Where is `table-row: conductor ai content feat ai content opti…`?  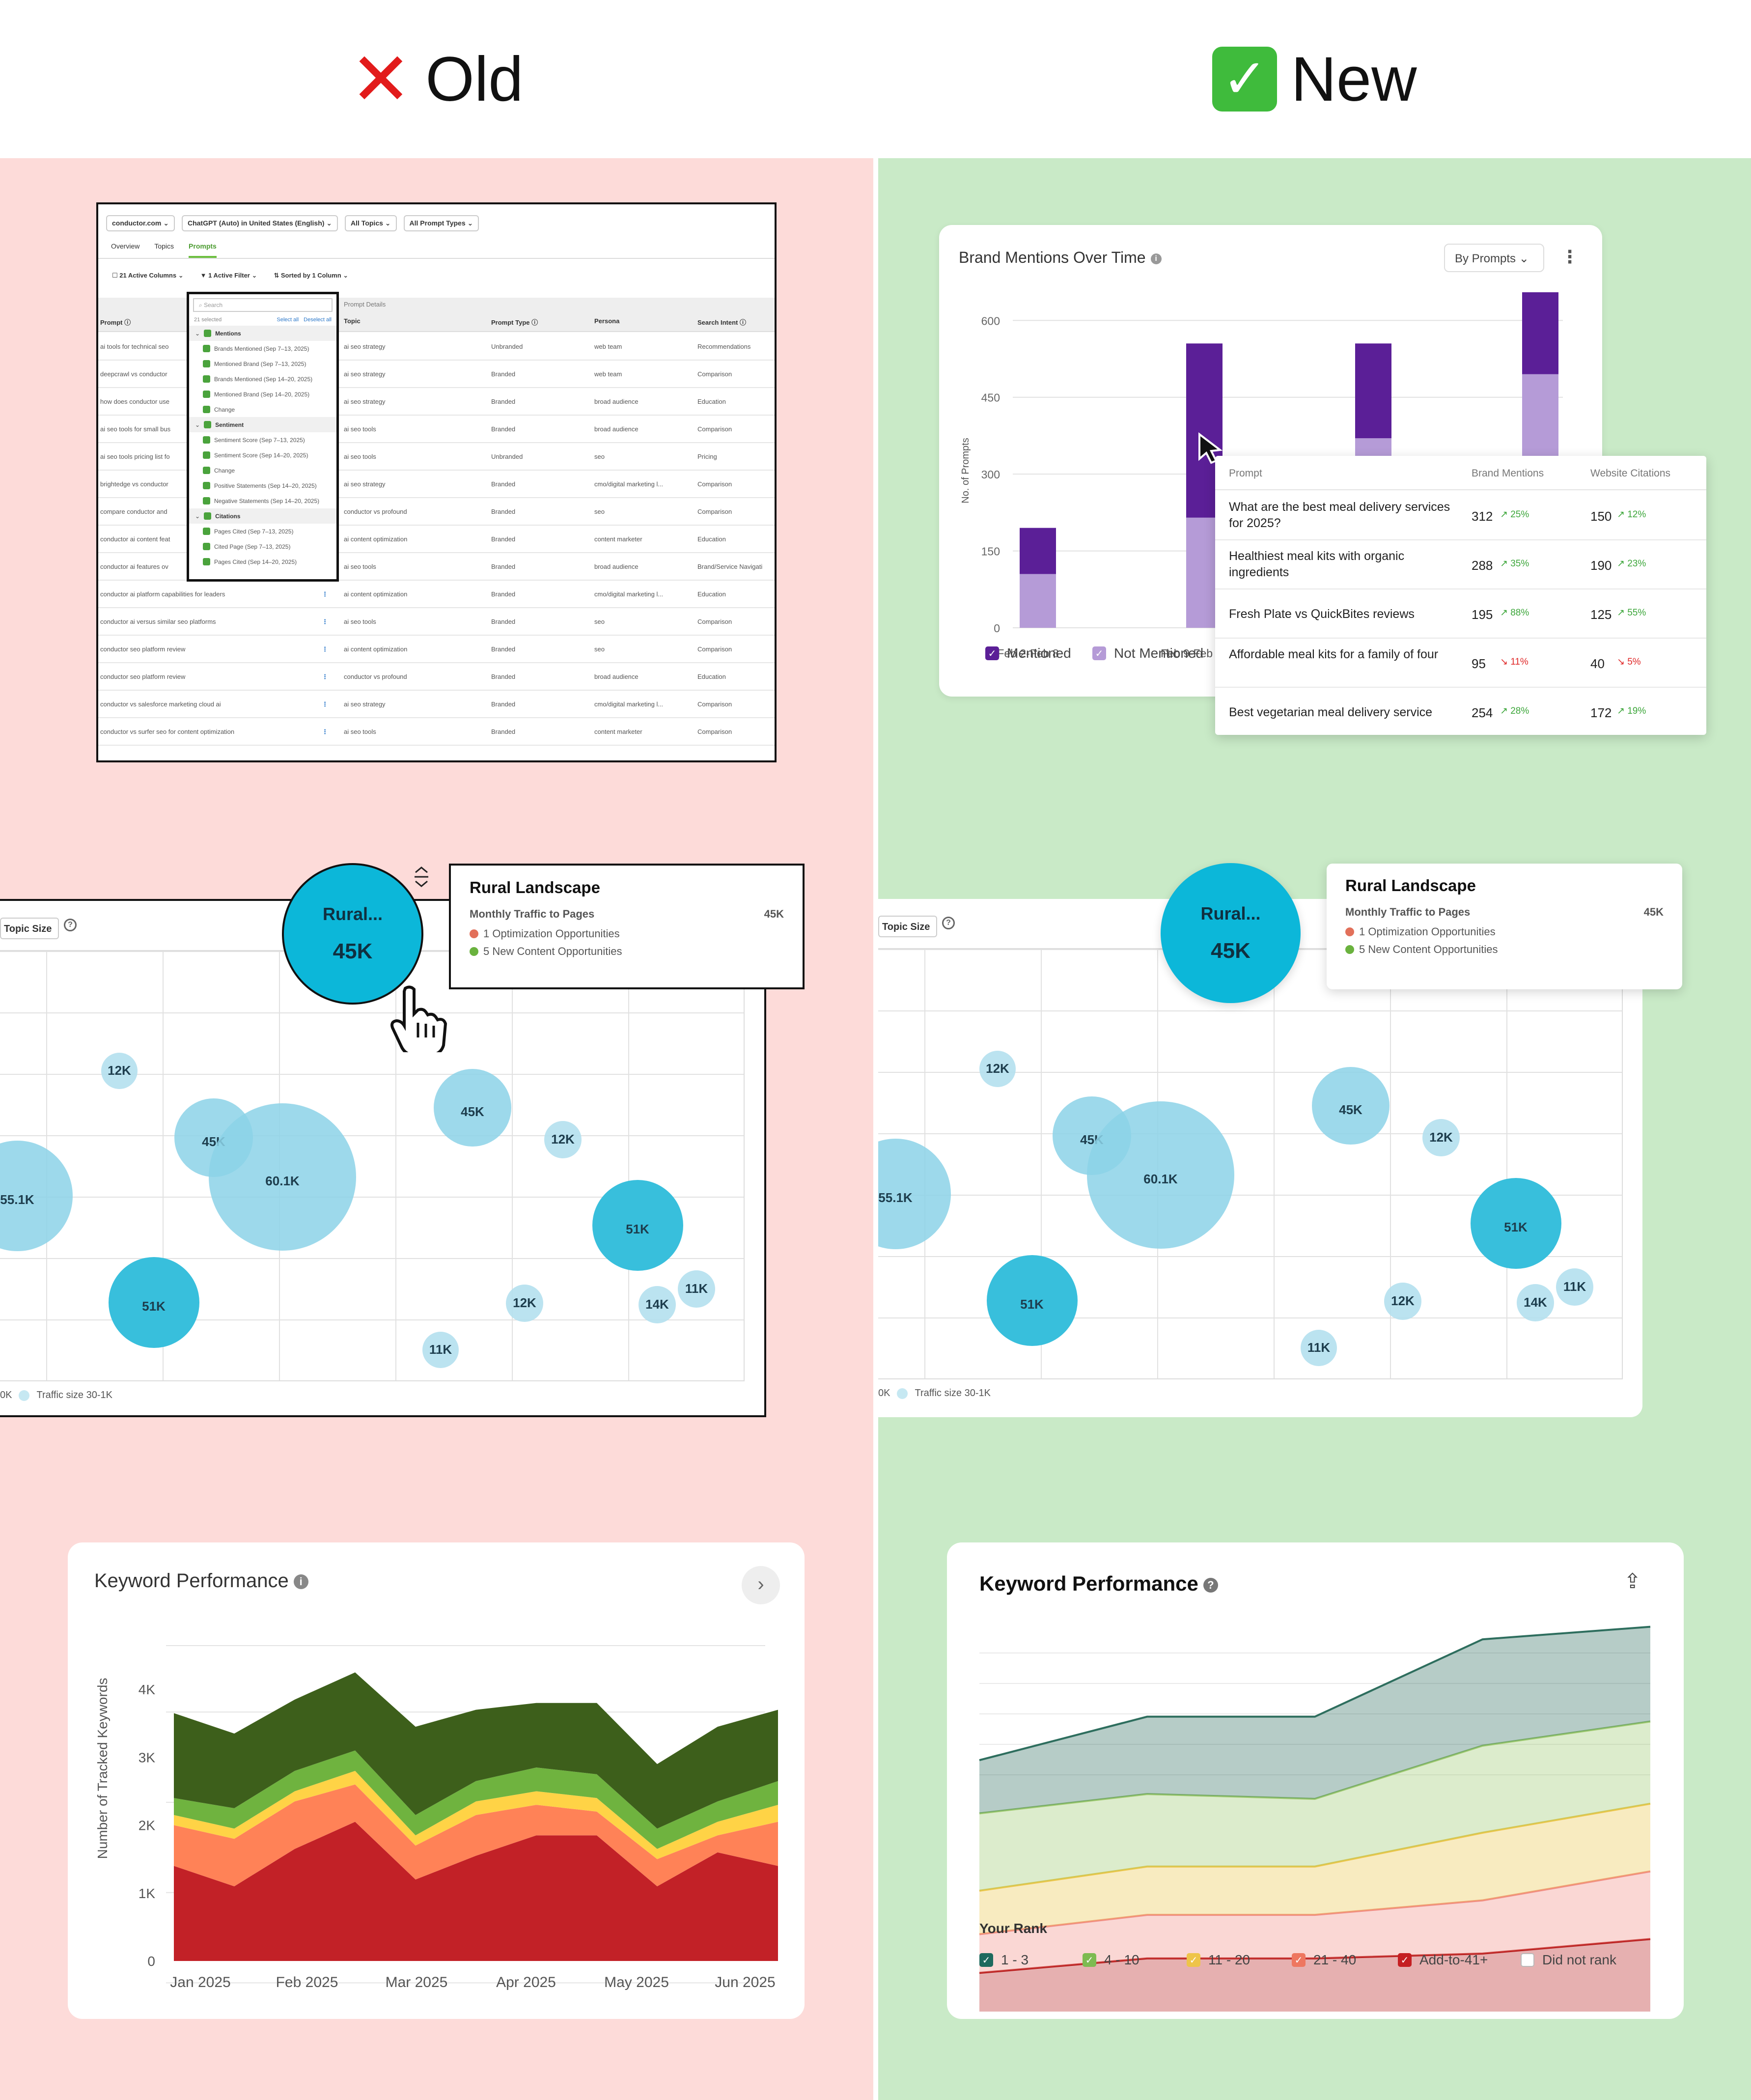
table-row: conductor ai content feat ai content opti… is located at coordinates (436, 539).